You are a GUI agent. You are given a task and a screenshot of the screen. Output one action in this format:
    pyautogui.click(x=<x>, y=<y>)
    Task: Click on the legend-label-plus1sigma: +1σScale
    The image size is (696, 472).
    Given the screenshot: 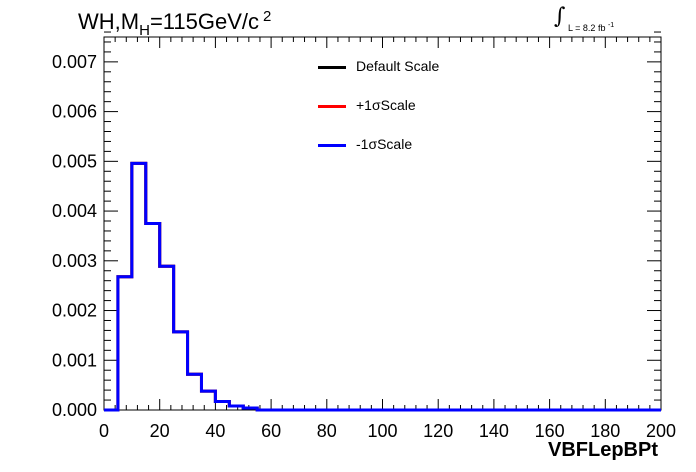 What is the action you would take?
    pyautogui.click(x=386, y=105)
    